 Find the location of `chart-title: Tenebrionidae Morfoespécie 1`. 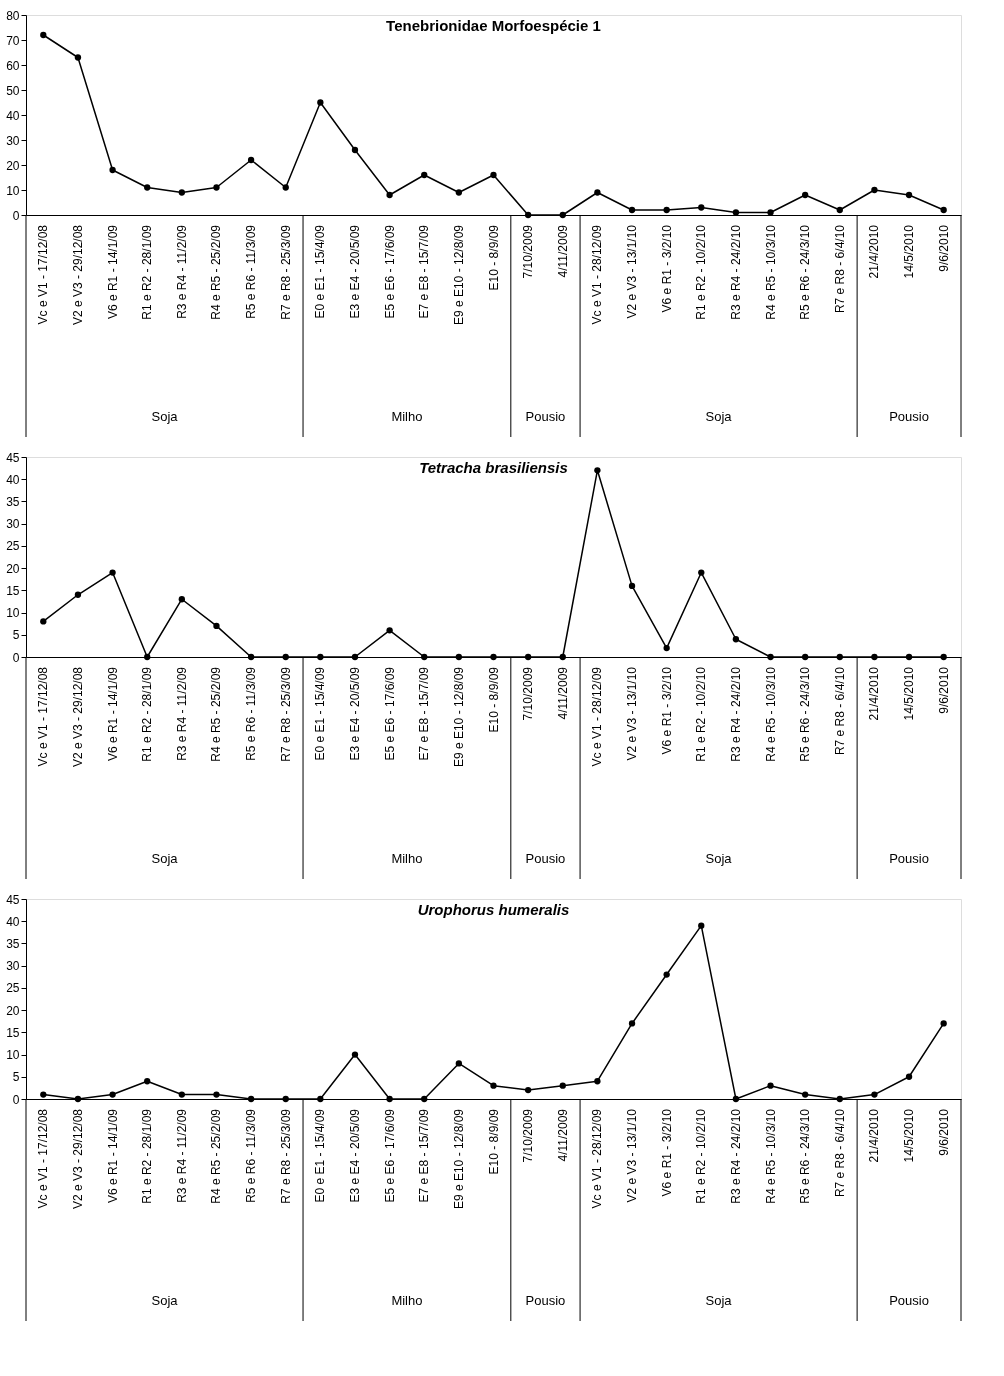

chart-title: Tenebrionidae Morfoespécie 1 is located at coordinates (493, 25).